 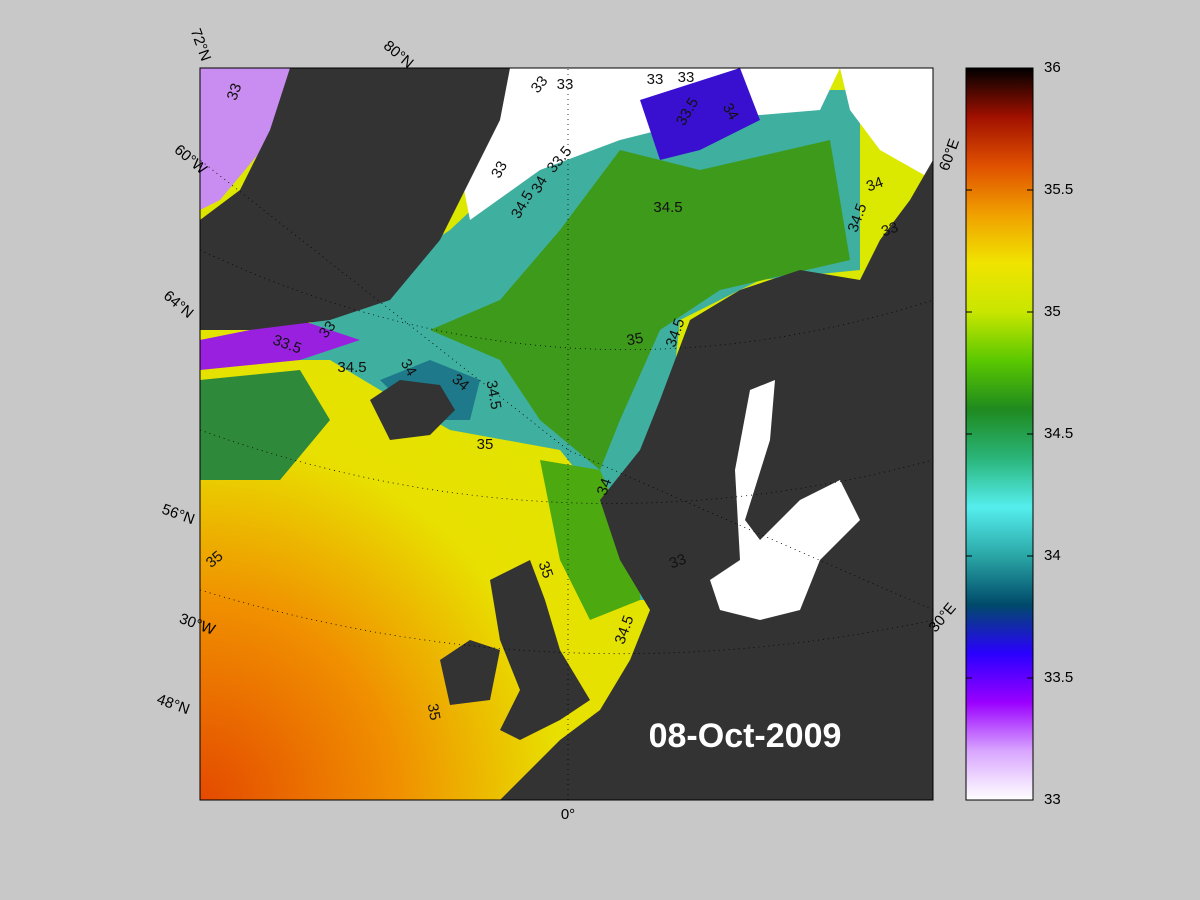 I want to click on graticule-label: 0°, so click(x=568, y=814).